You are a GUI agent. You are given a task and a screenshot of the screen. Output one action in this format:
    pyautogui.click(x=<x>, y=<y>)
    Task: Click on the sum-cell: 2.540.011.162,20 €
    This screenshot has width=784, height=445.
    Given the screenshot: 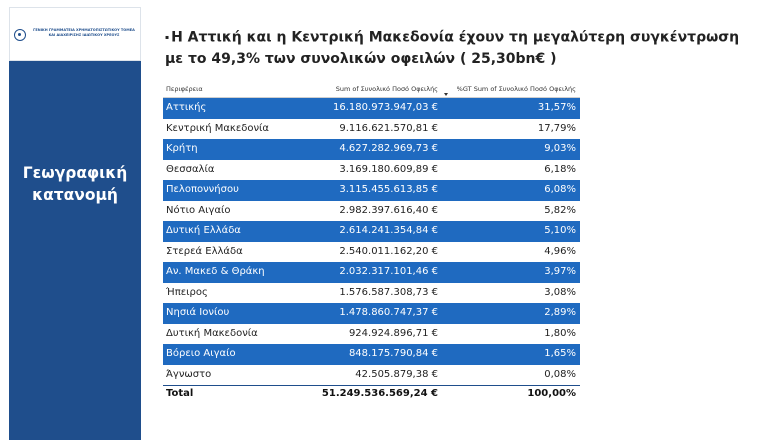 What is the action you would take?
    pyautogui.click(x=388, y=251)
    